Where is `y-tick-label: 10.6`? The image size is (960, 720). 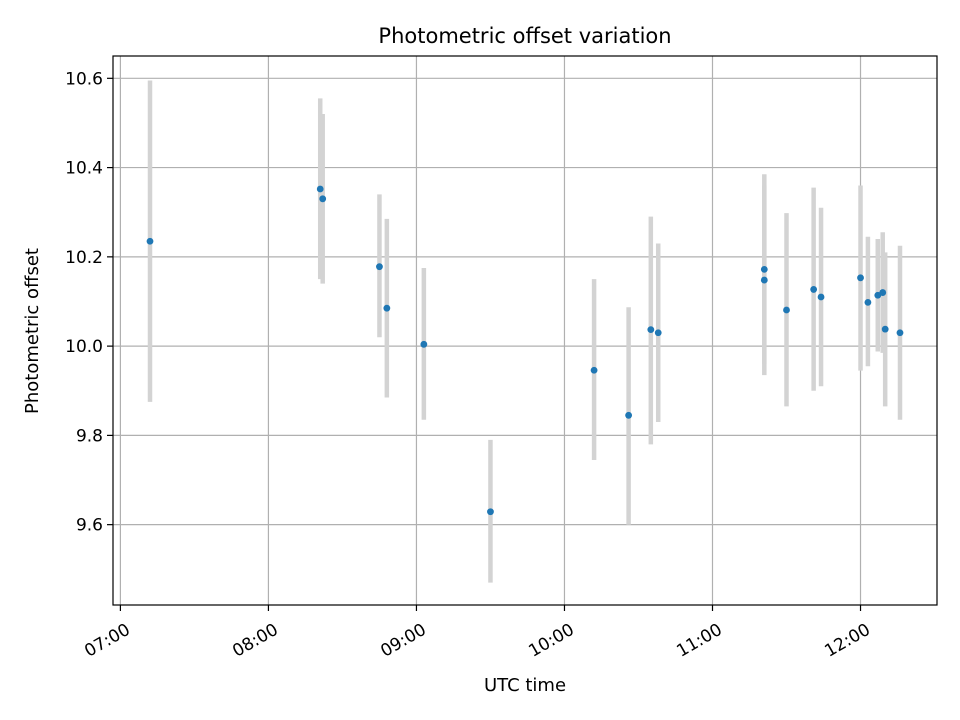
y-tick-label: 10.6 is located at coordinates (84, 79).